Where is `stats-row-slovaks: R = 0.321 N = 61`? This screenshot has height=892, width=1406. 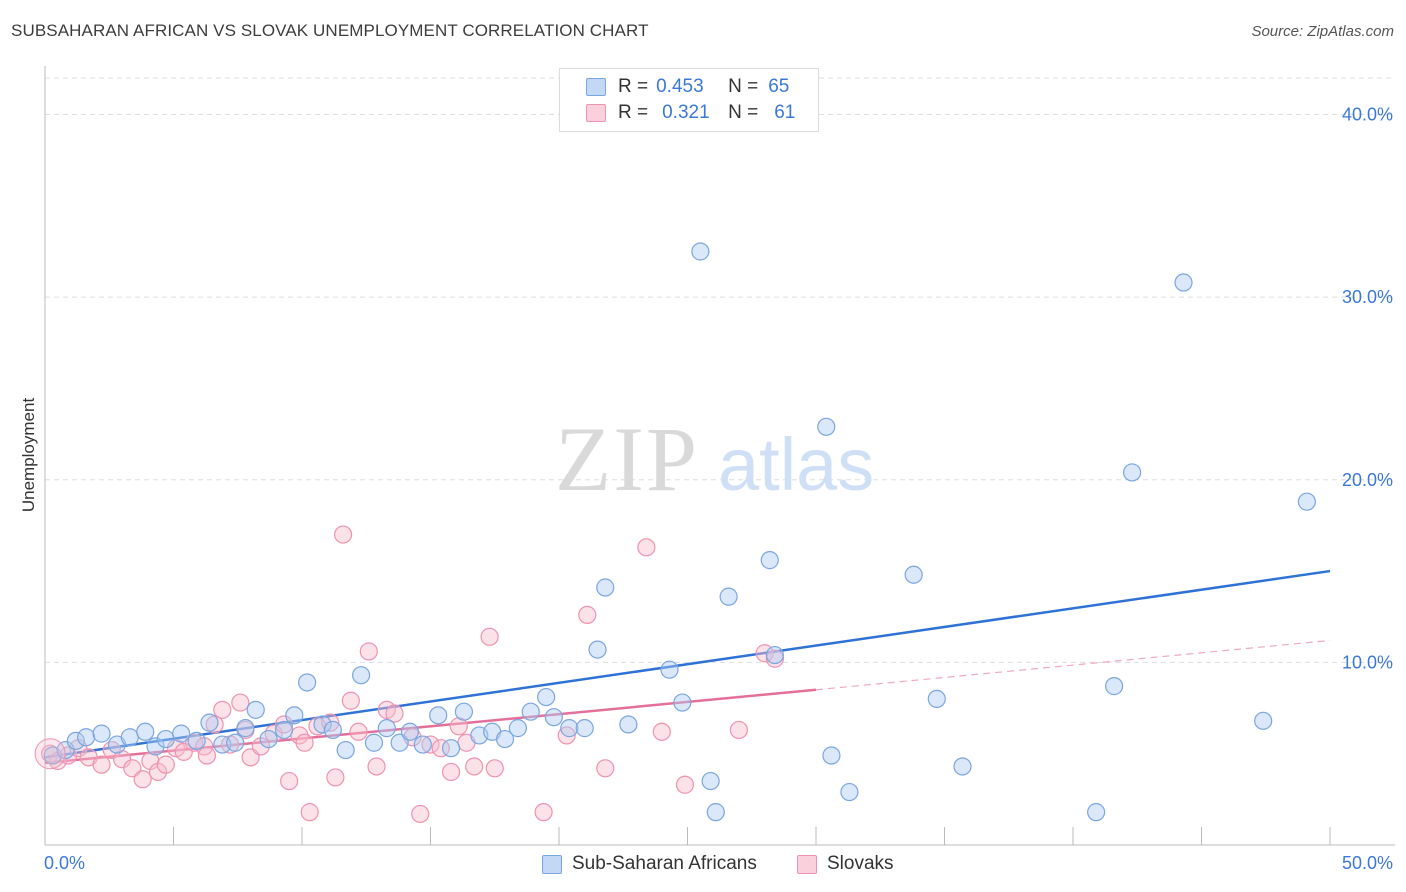
stats-row-slovaks: R = 0.321 N = 61 is located at coordinates (690, 113).